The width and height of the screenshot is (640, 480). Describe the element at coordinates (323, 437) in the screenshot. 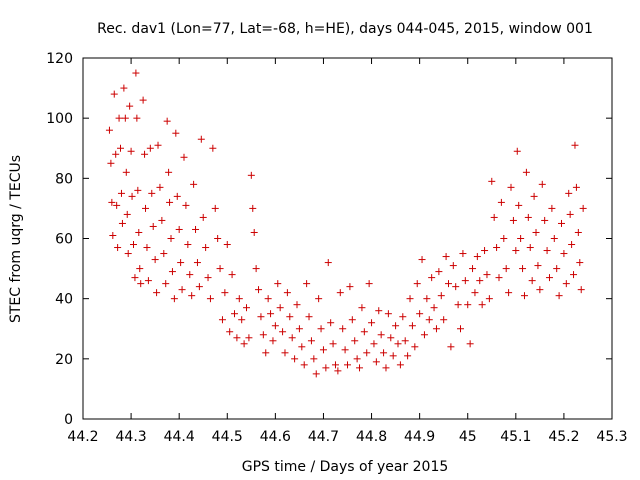

I see `x-tick-label: 44.7` at that location.